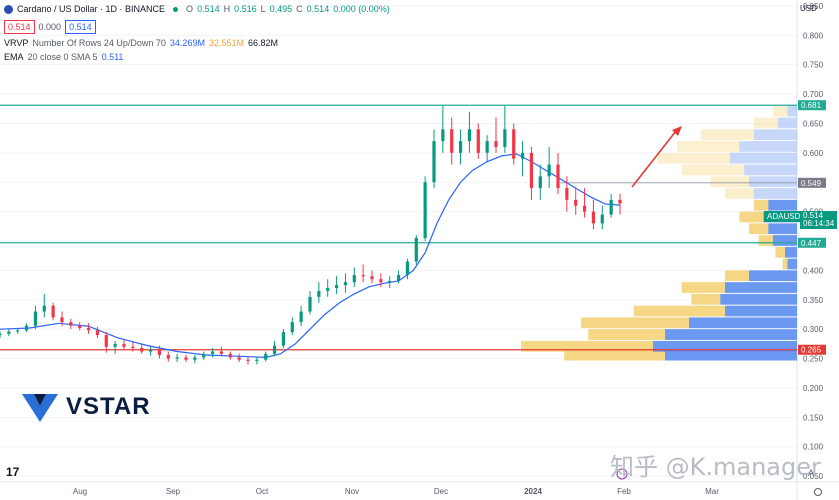 The width and height of the screenshot is (839, 500). I want to click on ema-label: EMA, so click(14, 57).